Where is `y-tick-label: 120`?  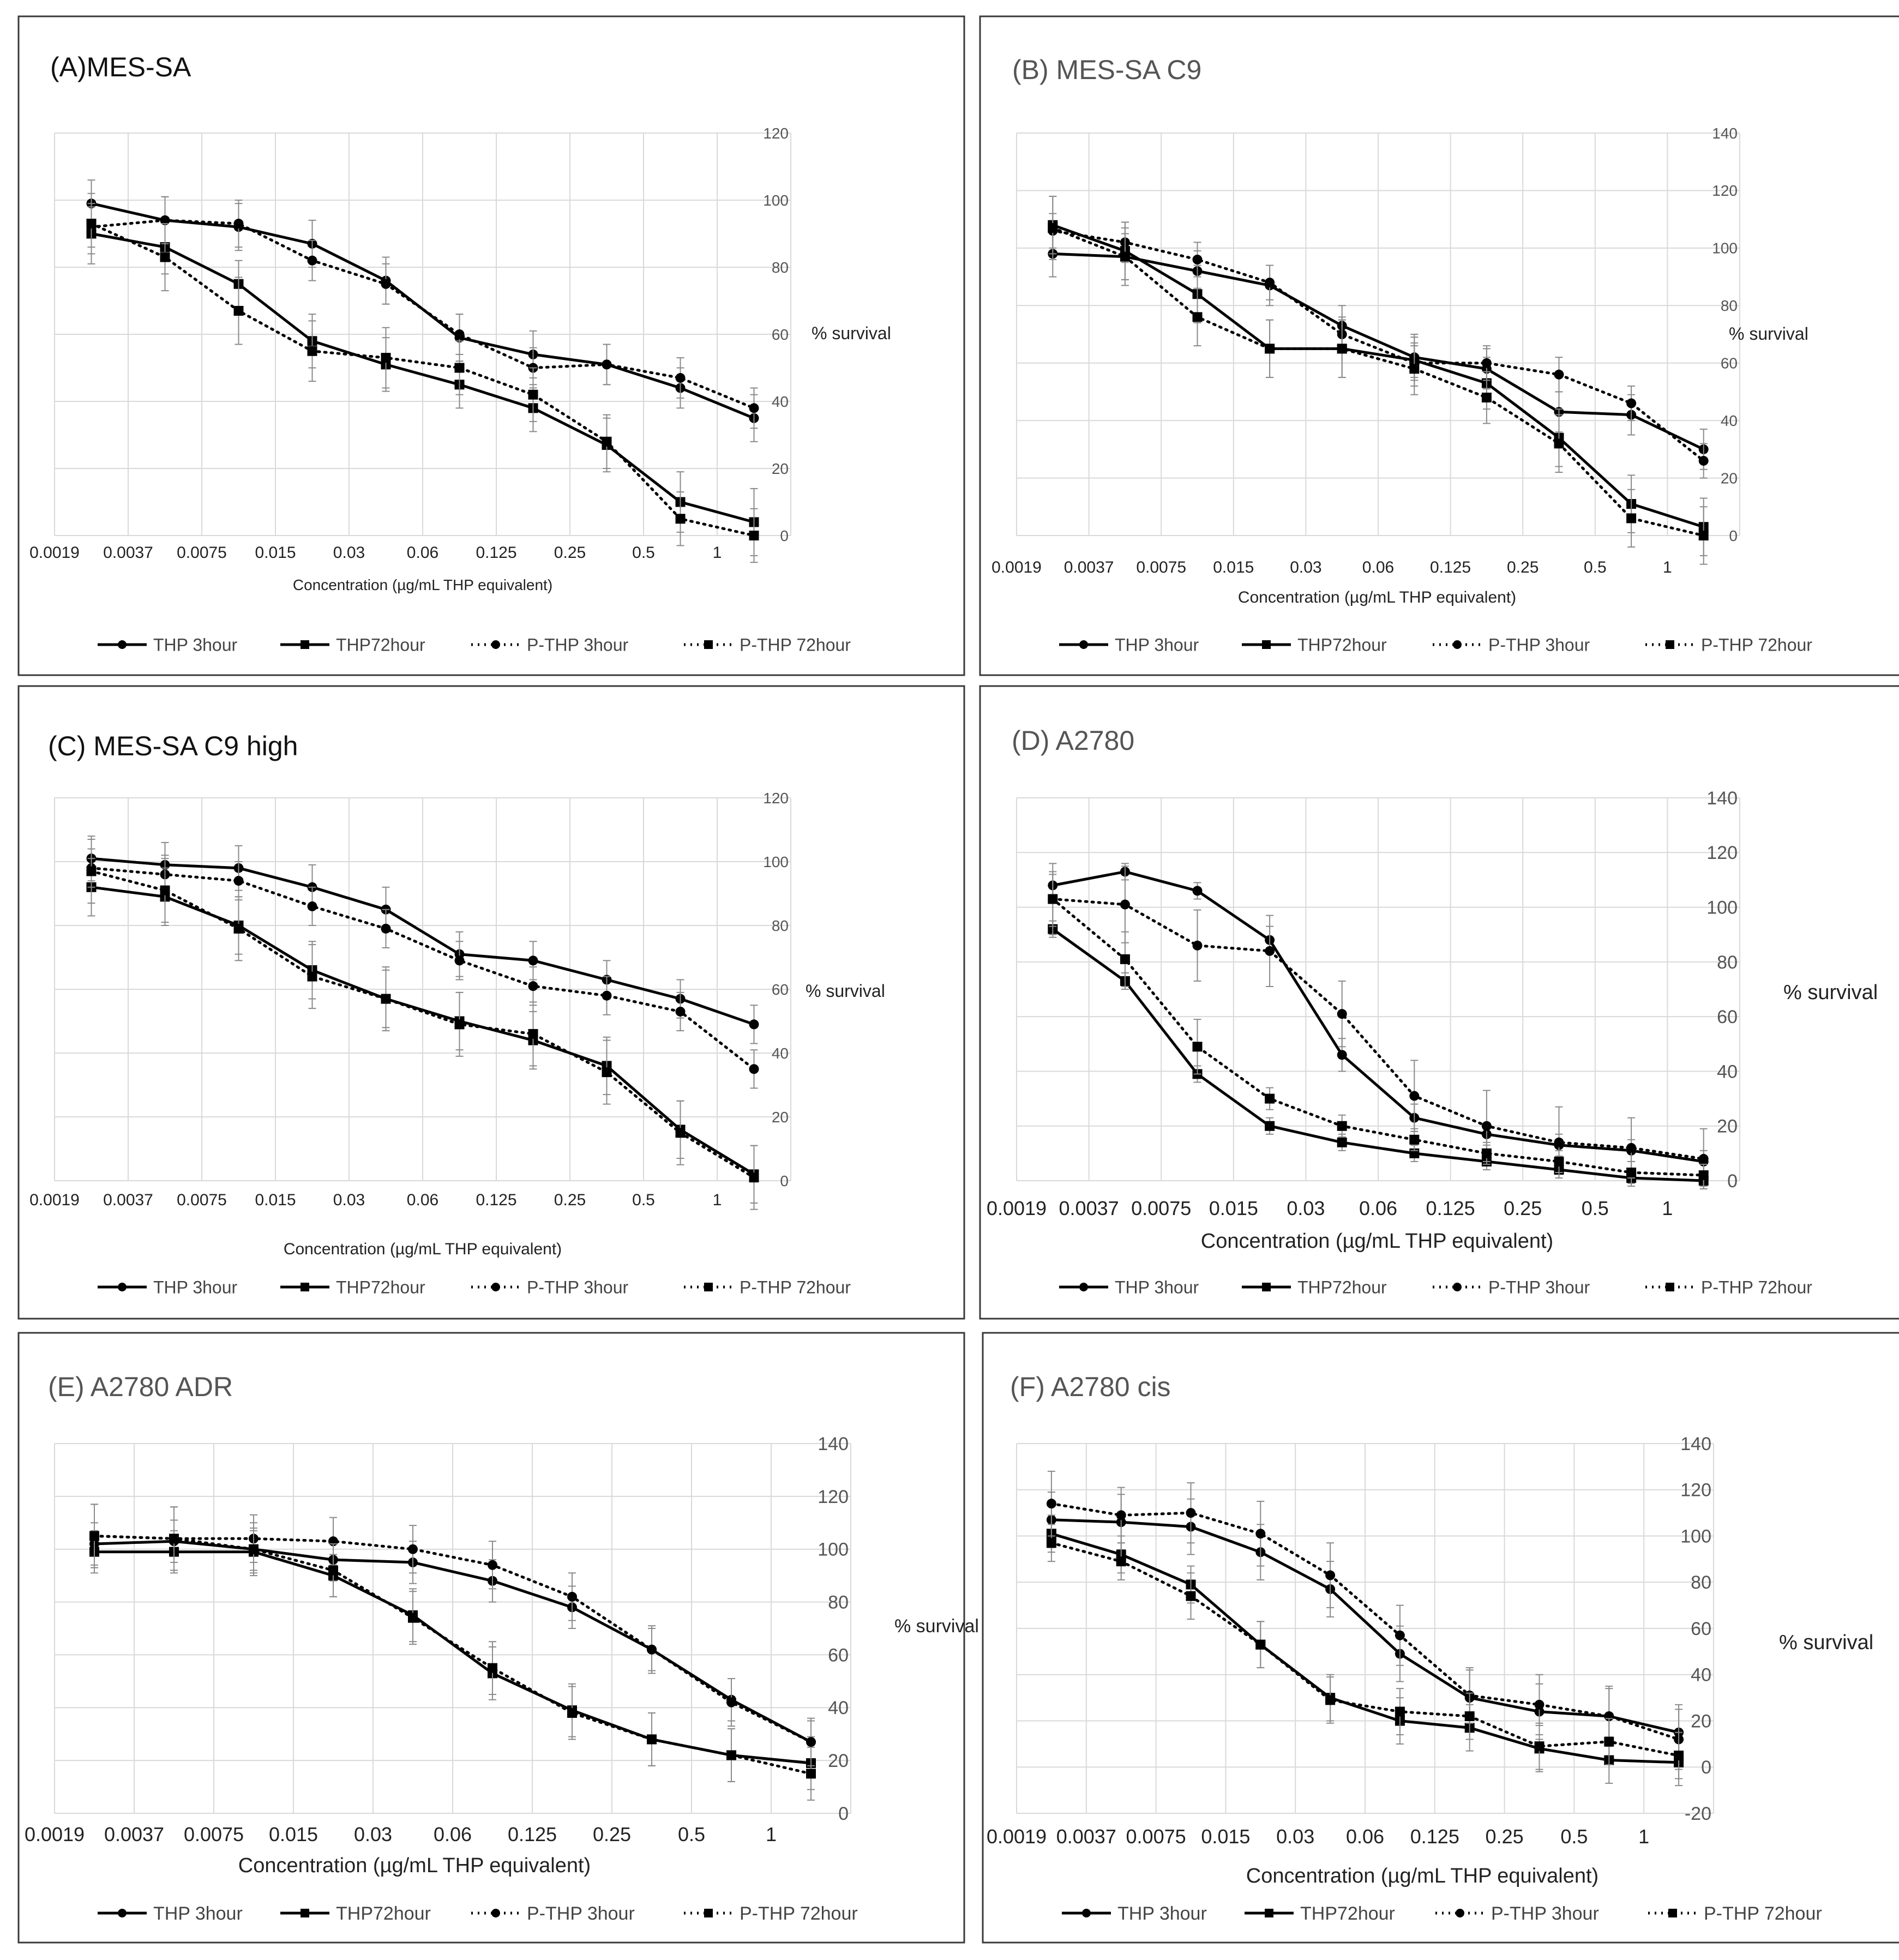 y-tick-label: 120 is located at coordinates (1696, 1490).